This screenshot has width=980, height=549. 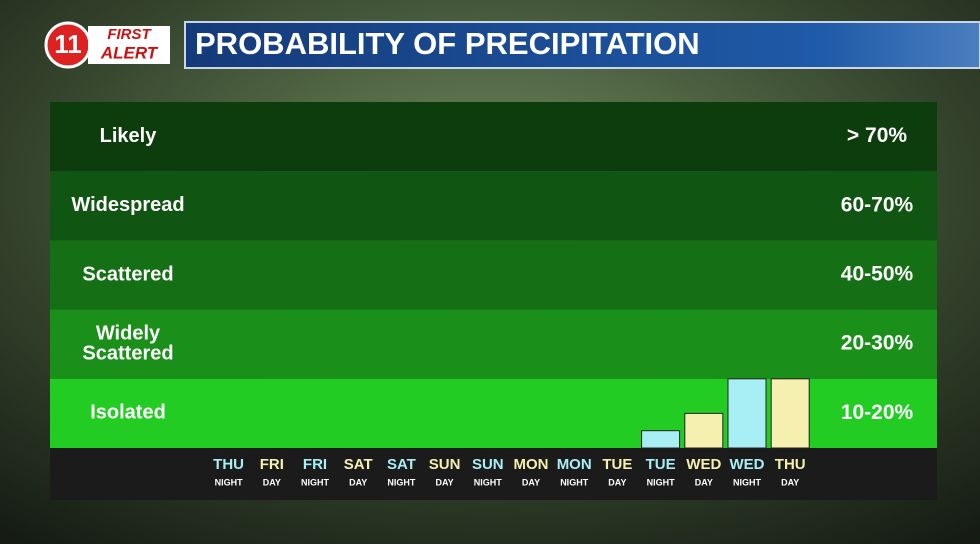 What do you see at coordinates (877, 343) in the screenshot?
I see `band-range: 20-30%` at bounding box center [877, 343].